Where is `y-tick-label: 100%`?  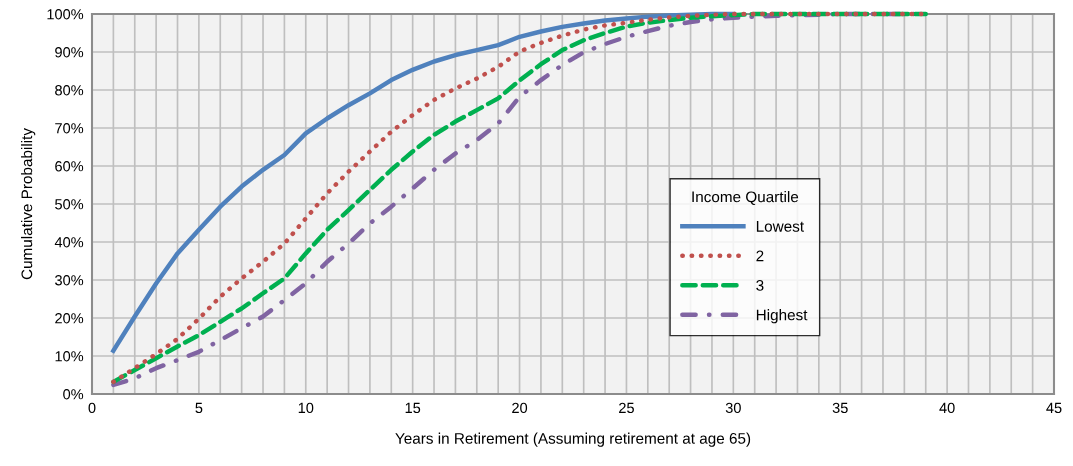
y-tick-label: 100% is located at coordinates (65, 14).